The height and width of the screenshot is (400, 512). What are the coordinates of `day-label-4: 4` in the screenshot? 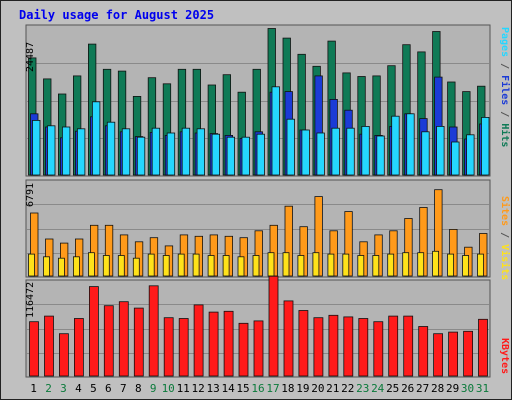 It's located at (78, 388).